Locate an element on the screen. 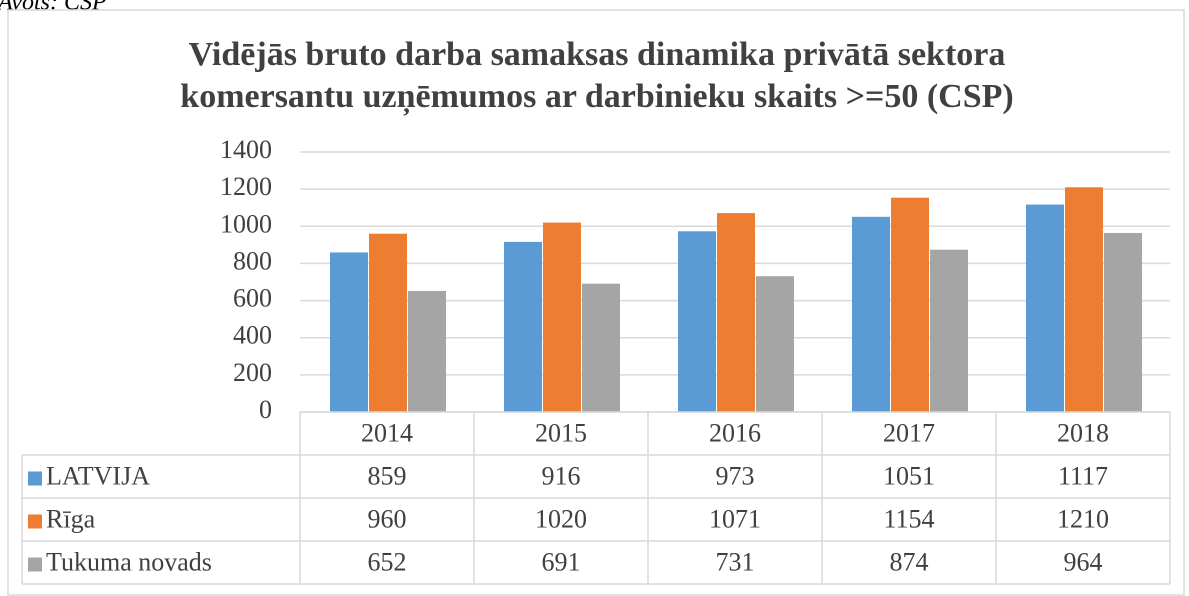  y-tick-label: 800 is located at coordinates (252, 260).